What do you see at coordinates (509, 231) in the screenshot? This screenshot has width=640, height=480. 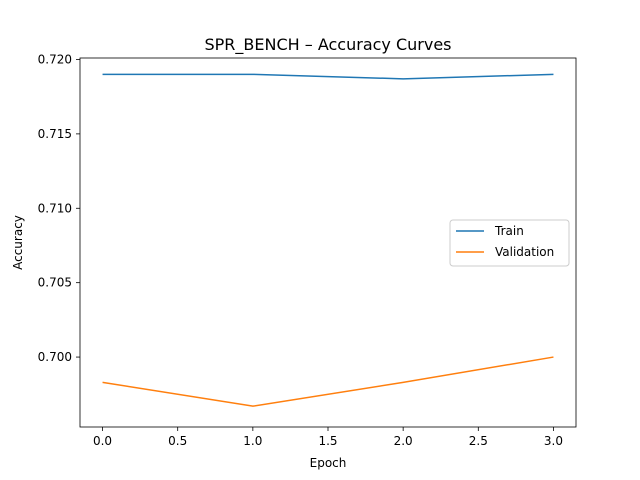 I see `legend-label-train: Train` at bounding box center [509, 231].